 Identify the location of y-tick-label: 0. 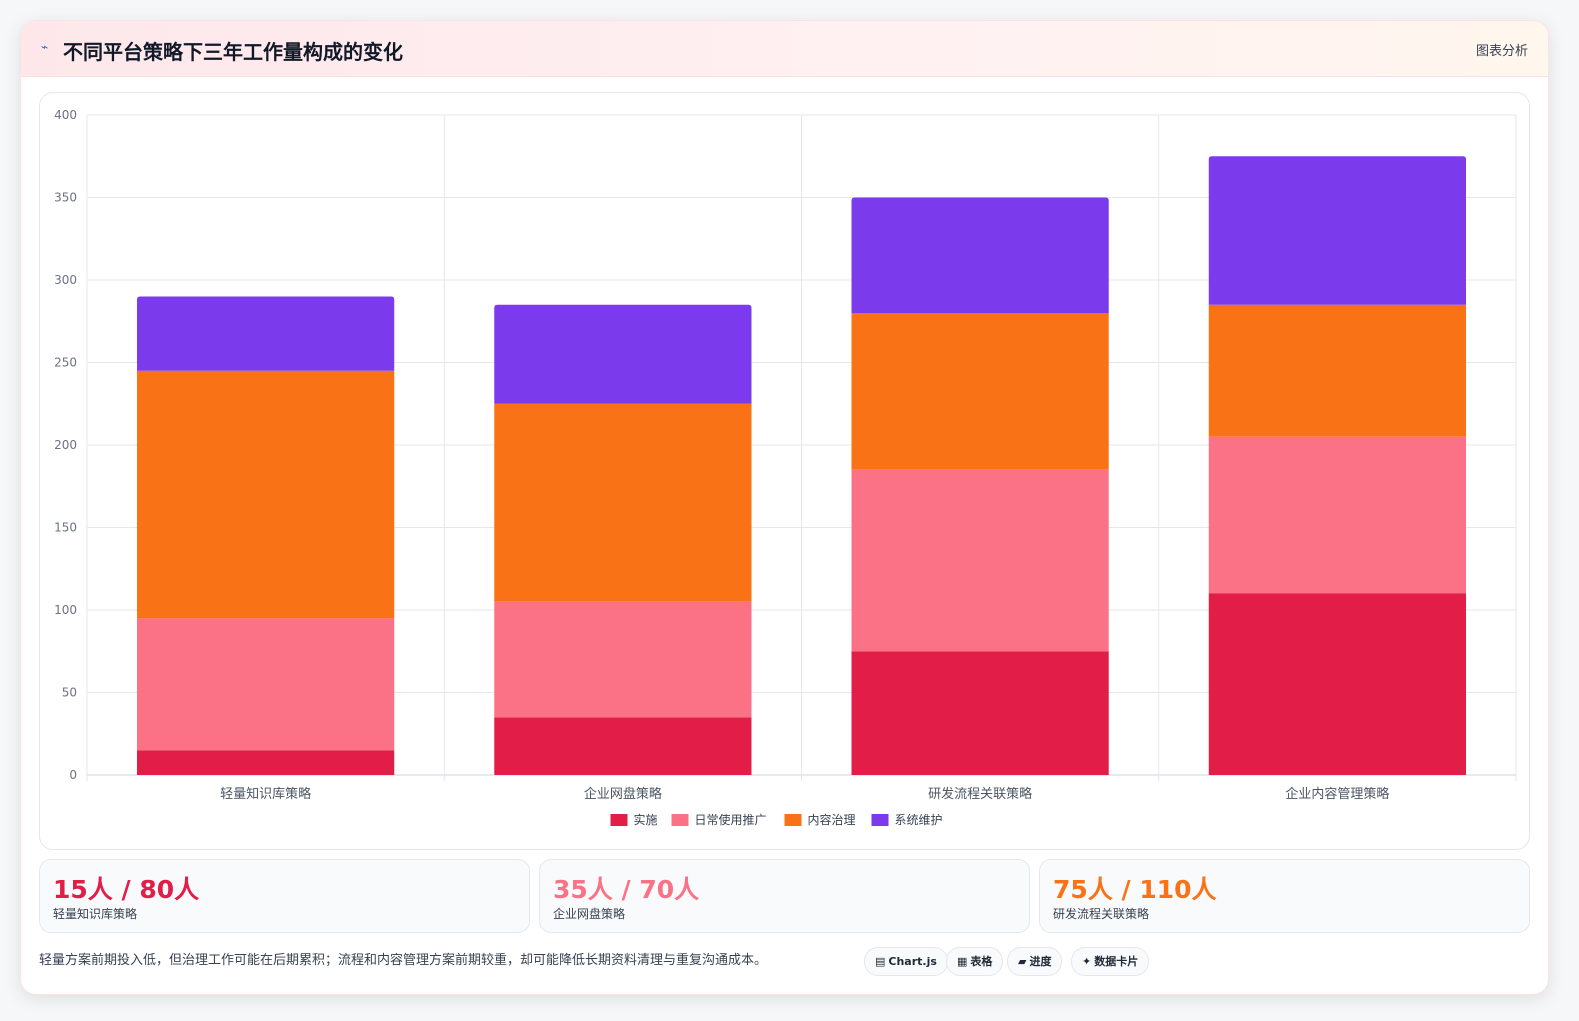
(73, 775).